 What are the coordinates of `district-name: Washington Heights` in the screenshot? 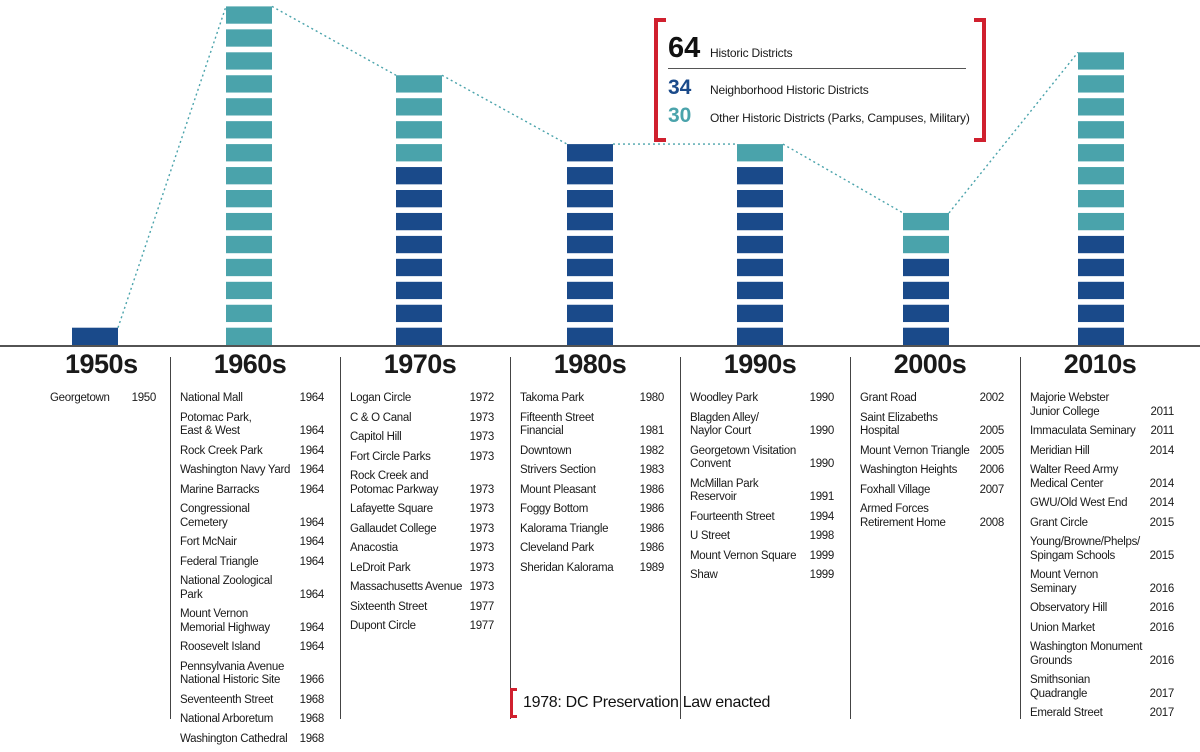 It's located at (909, 470).